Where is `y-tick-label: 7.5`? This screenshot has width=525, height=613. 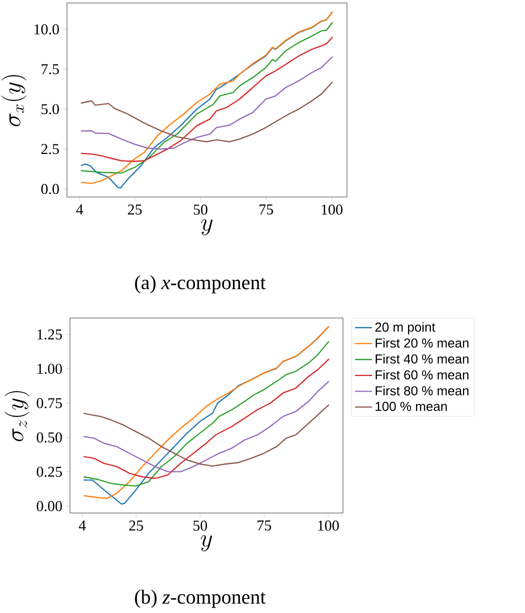
y-tick-label: 7.5 is located at coordinates (50, 69).